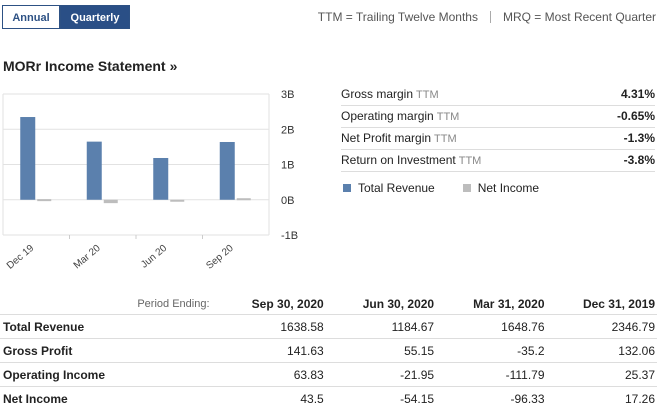 The width and height of the screenshot is (672, 415). I want to click on header-spacer, so click(64, 304).